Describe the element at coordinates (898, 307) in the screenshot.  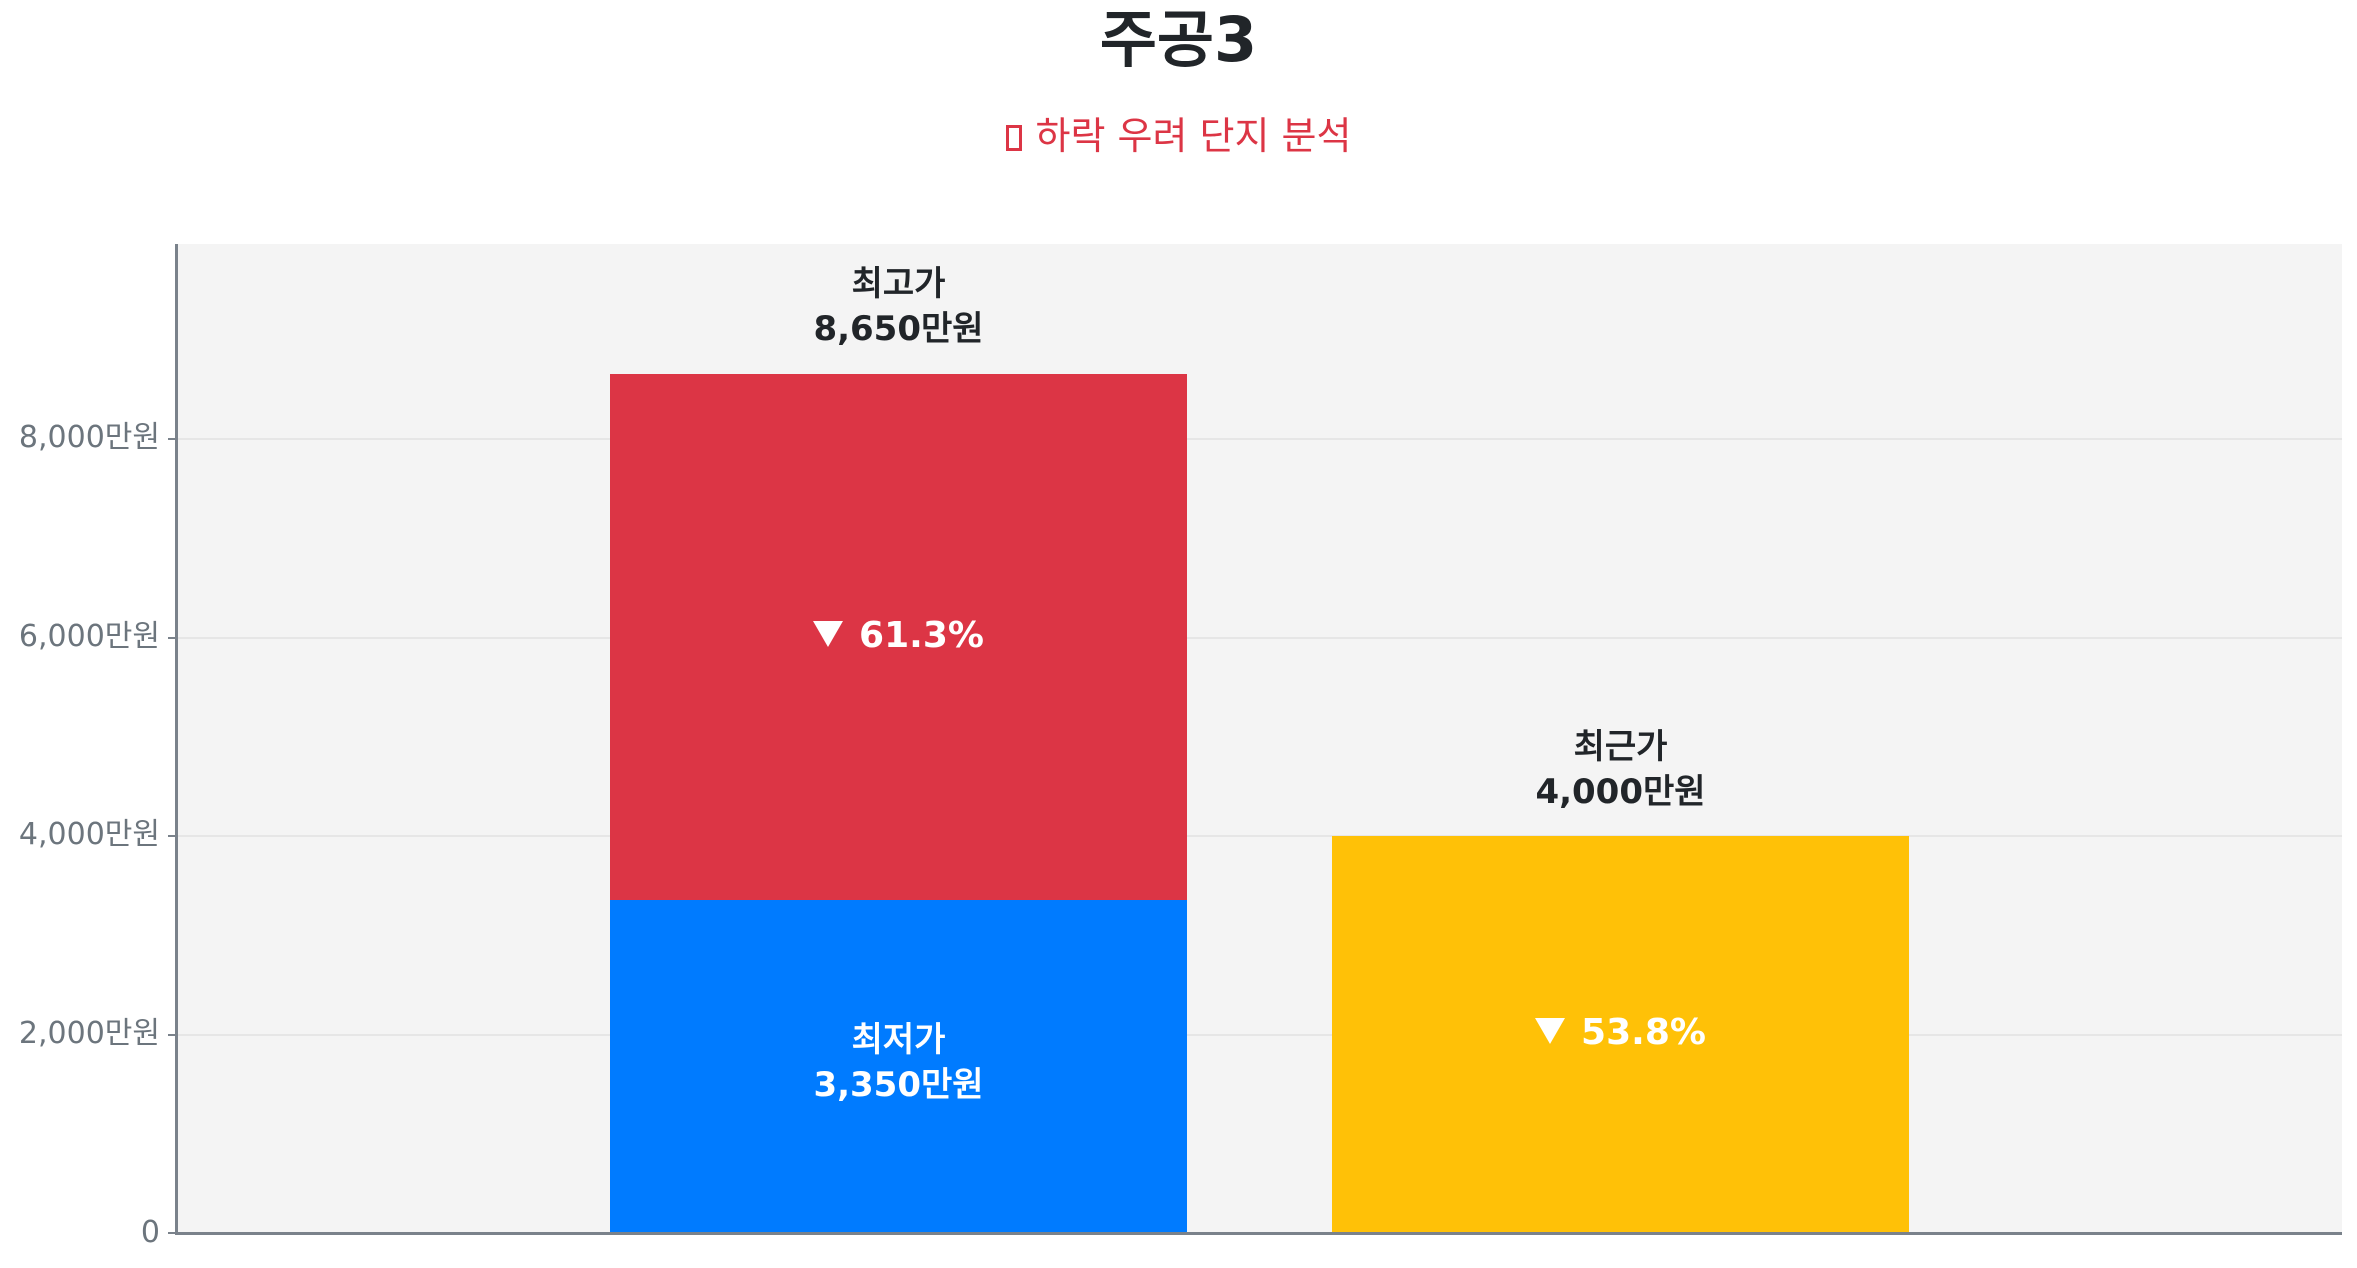
I see `max-price-label: 최고가 8,650만원` at that location.